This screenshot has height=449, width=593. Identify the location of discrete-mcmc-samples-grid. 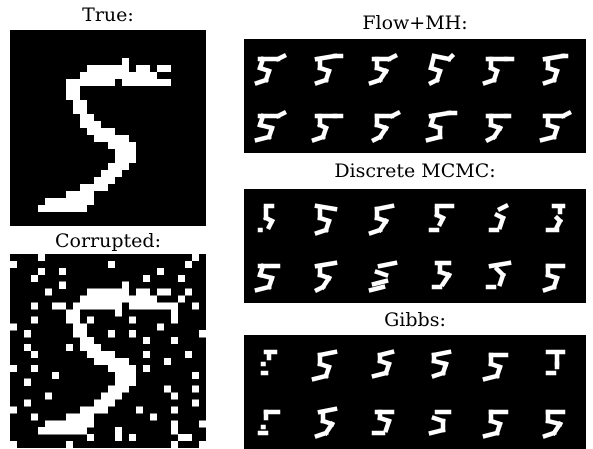
(410, 248).